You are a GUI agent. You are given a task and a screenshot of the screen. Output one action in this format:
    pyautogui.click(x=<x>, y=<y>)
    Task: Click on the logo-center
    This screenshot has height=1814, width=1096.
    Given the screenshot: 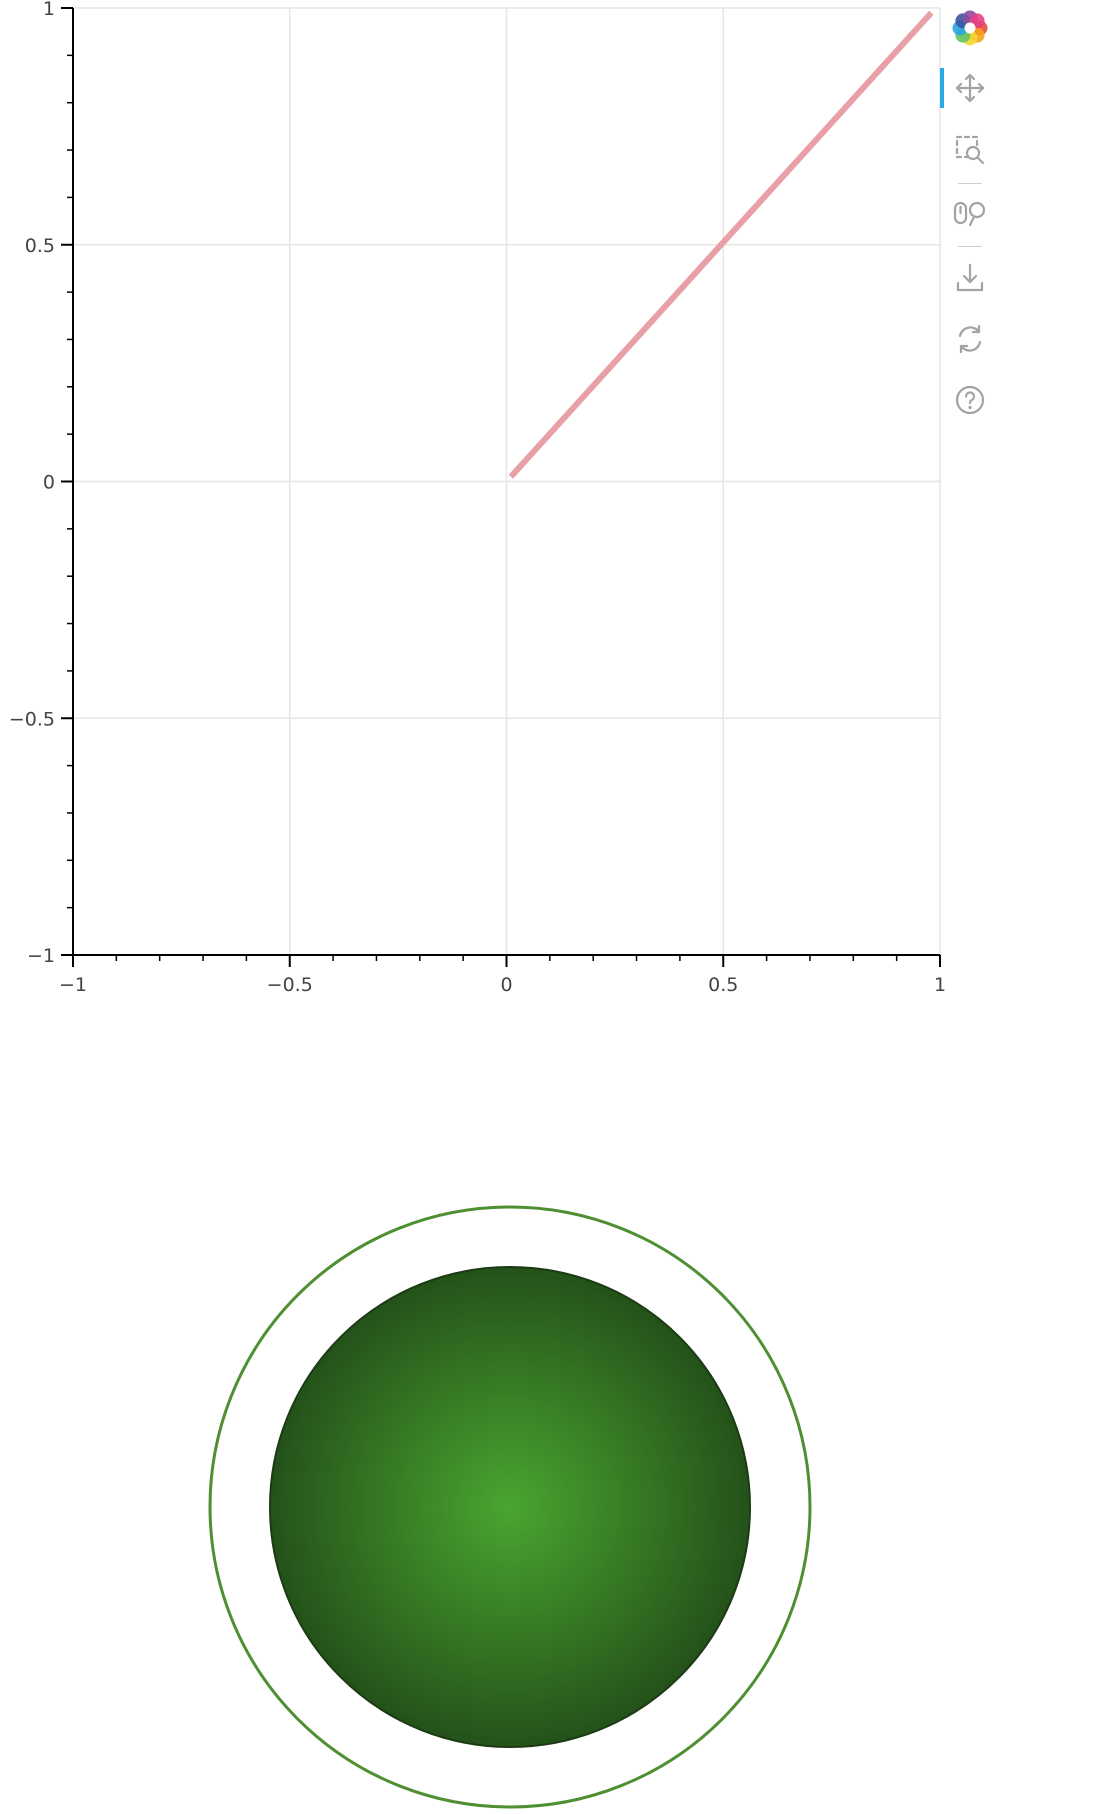 What is the action you would take?
    pyautogui.click(x=970, y=28)
    